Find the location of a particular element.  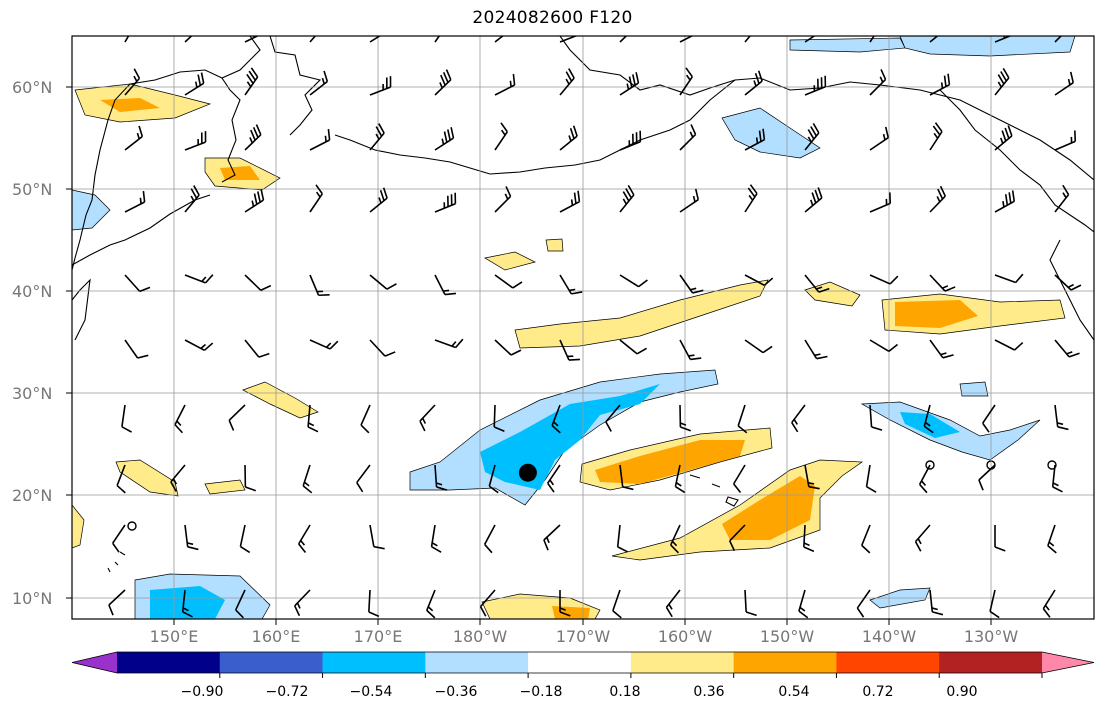

shade-yellow-west3 is located at coordinates (225, 487).